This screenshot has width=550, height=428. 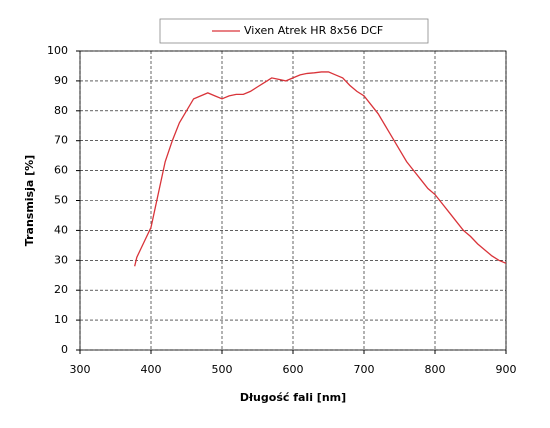 What do you see at coordinates (61, 319) in the screenshot?
I see `y-tick-label: 10` at bounding box center [61, 319].